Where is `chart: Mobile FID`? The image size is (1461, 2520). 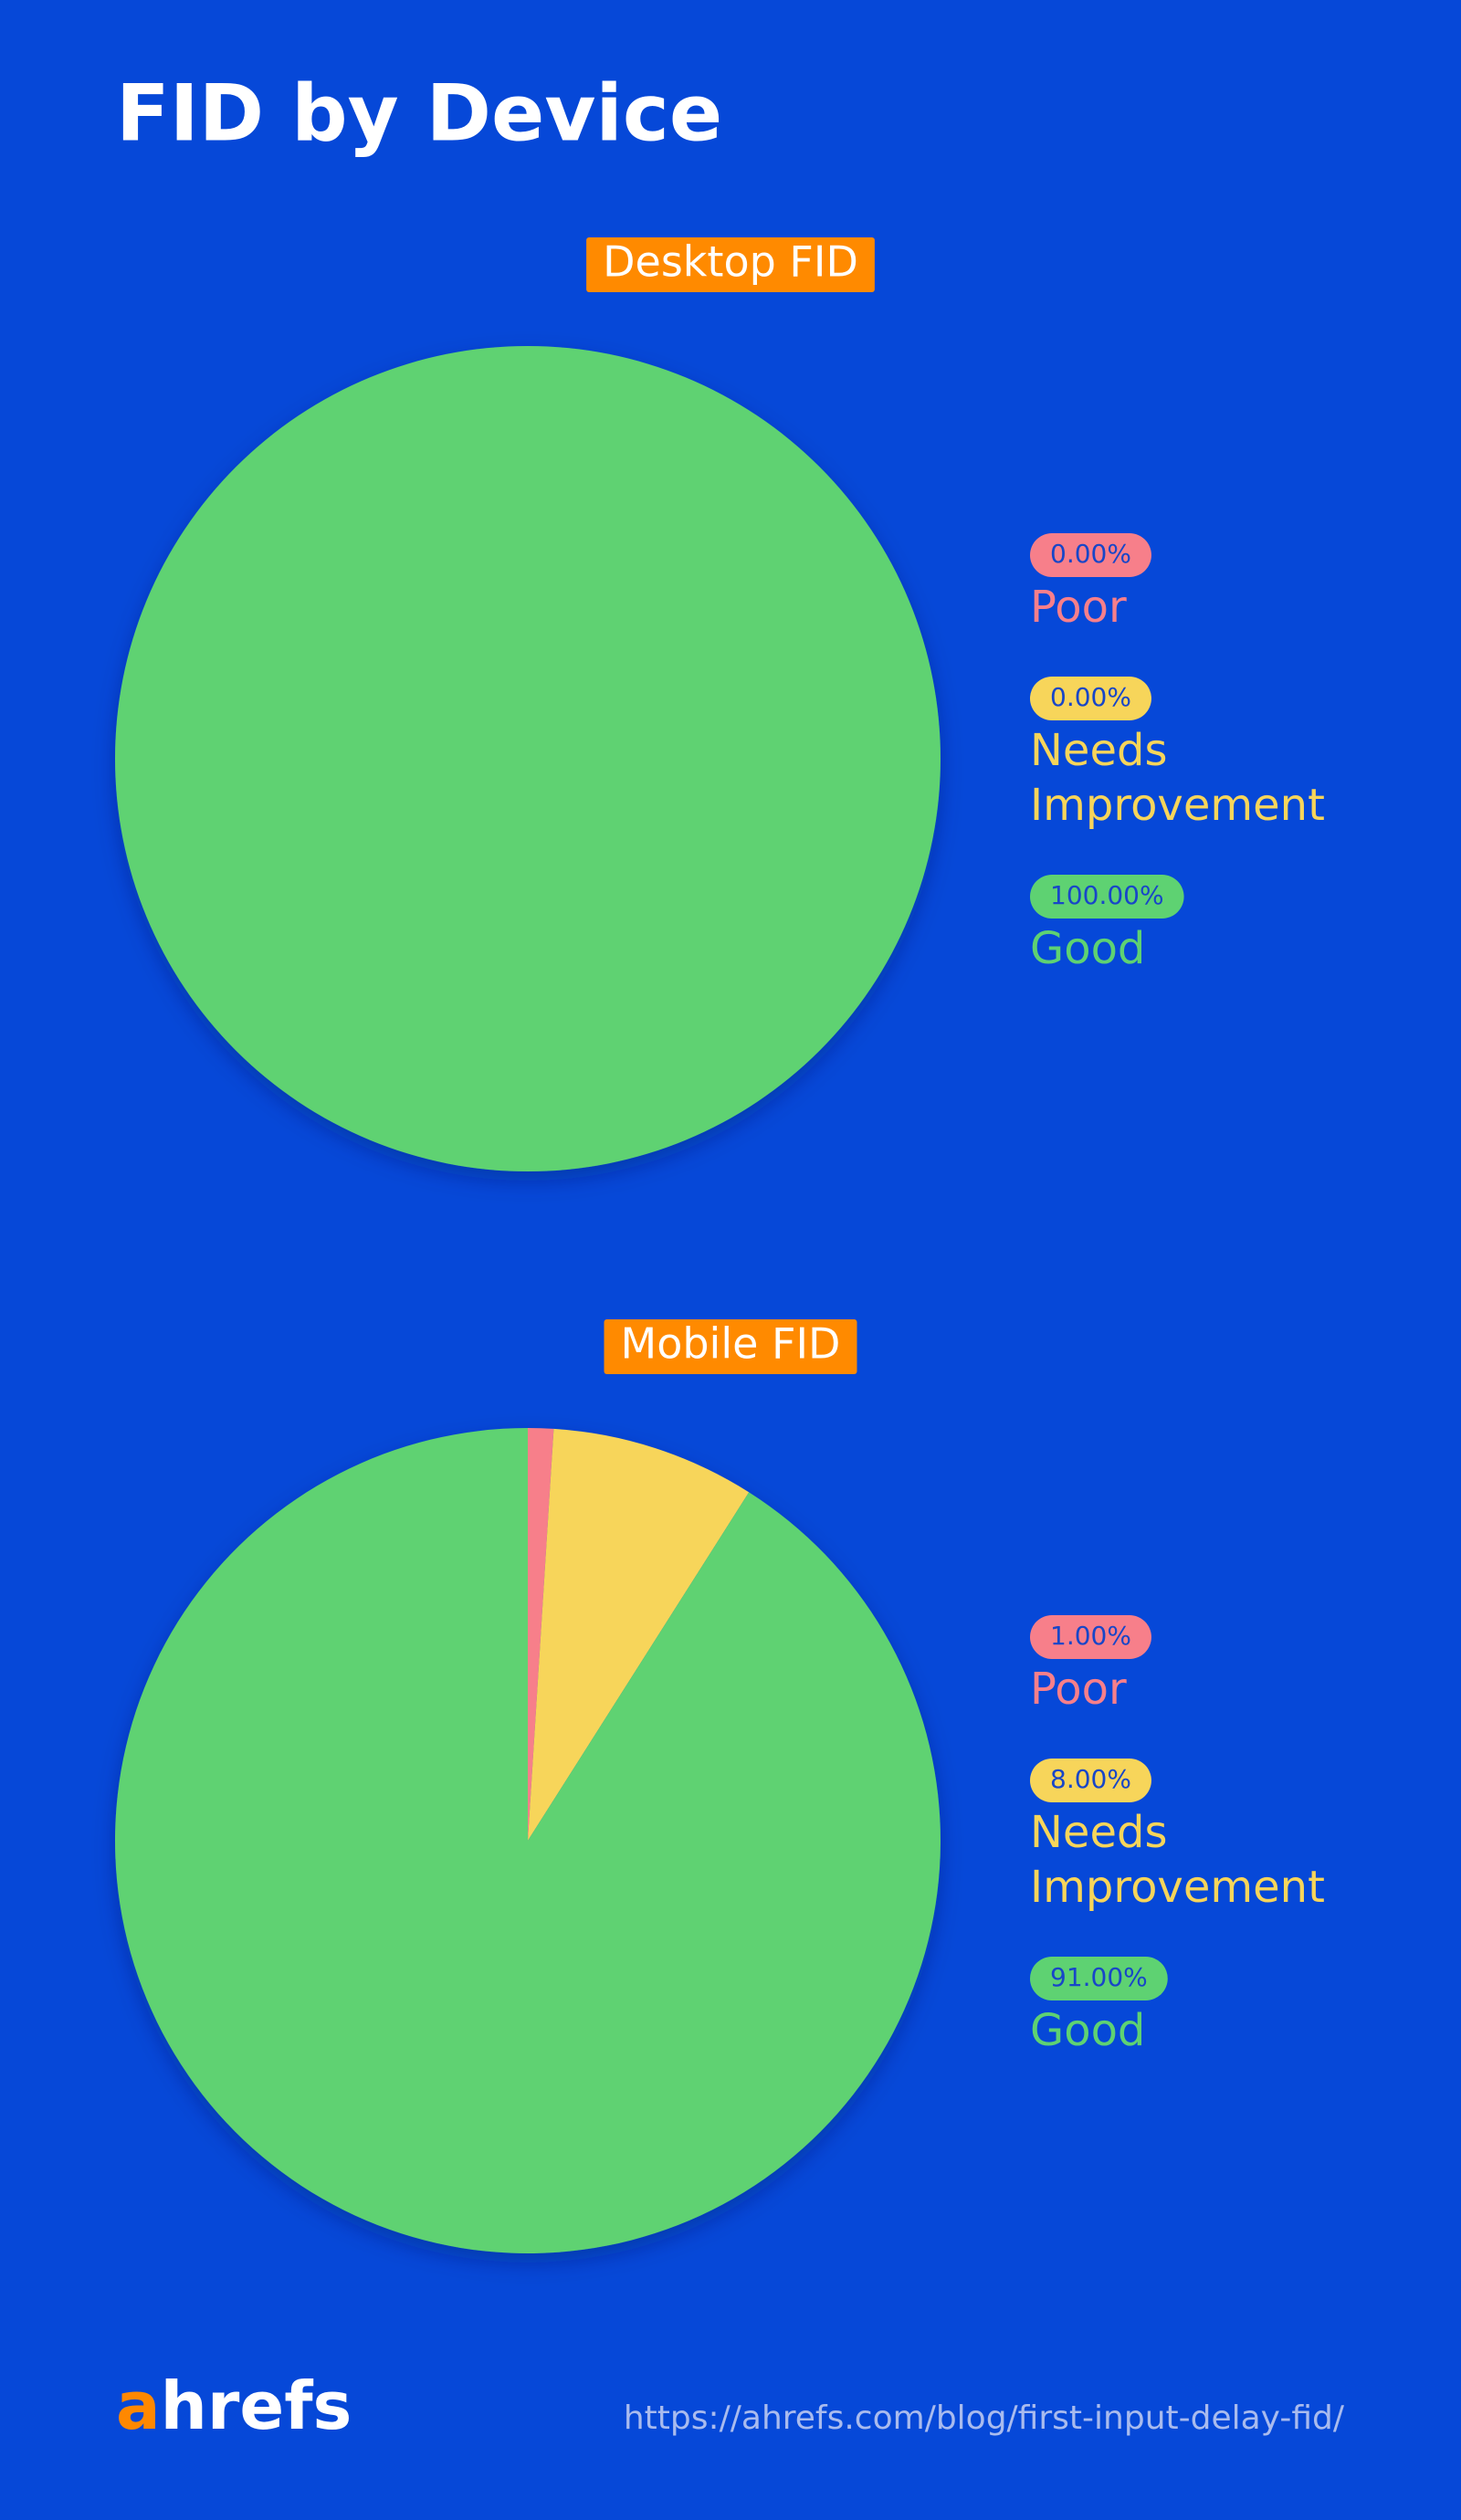 chart: Mobile FID is located at coordinates (730, 1346).